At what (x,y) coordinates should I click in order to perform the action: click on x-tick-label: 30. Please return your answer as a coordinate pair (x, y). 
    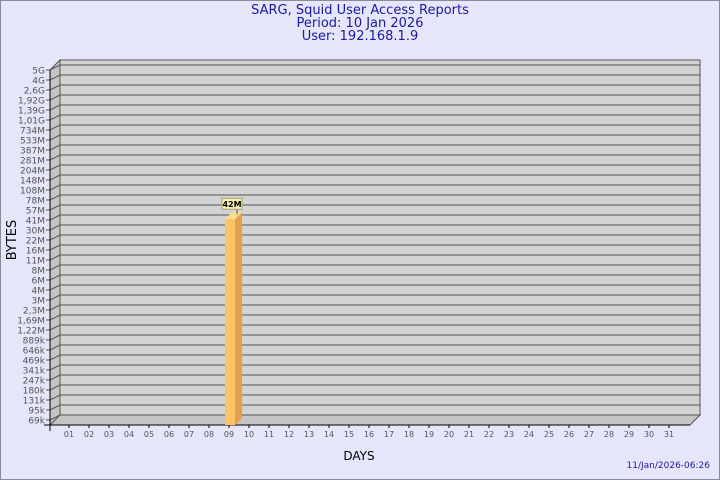
    Looking at the image, I should click on (649, 434).